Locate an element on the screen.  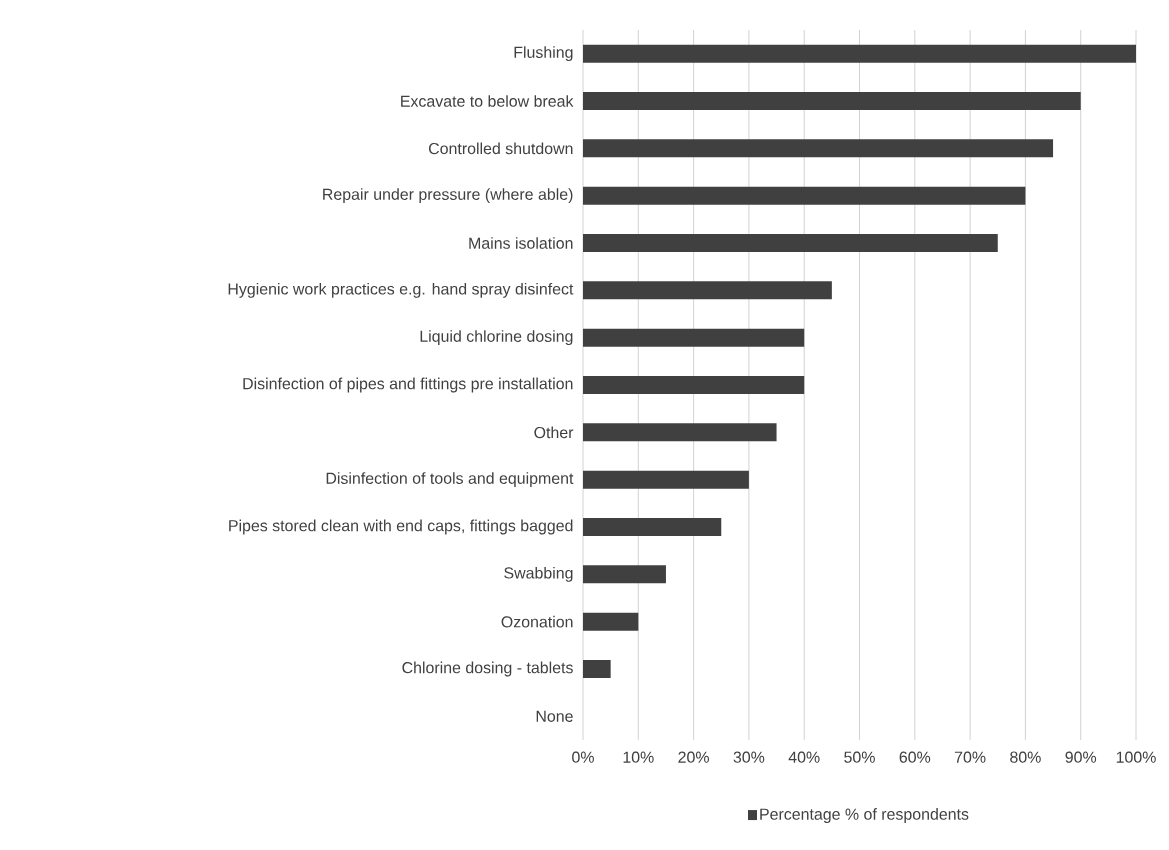
x-tick-label: 10% is located at coordinates (638, 757).